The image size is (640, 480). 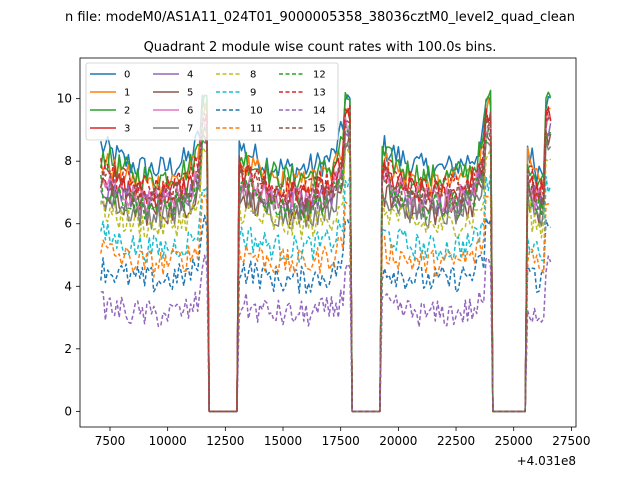 What do you see at coordinates (190, 129) in the screenshot?
I see `legend-label-7: 7` at bounding box center [190, 129].